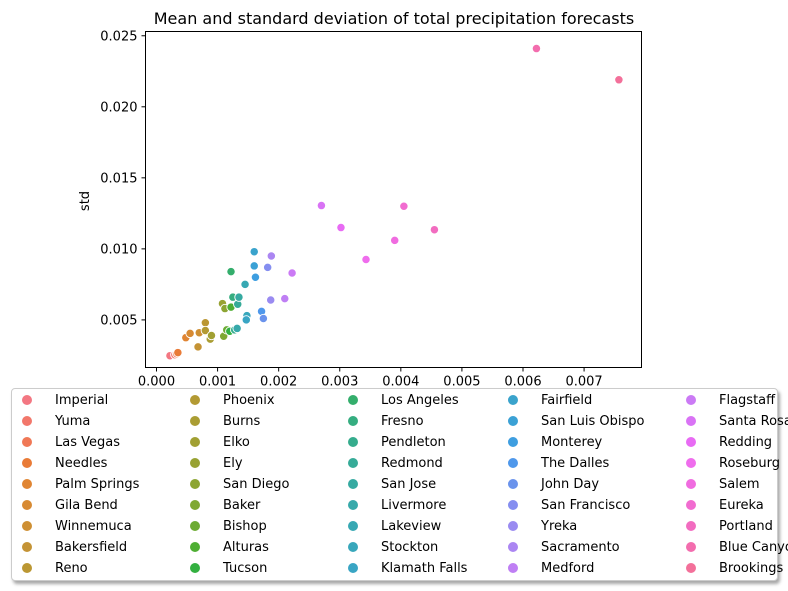  What do you see at coordinates (583, 382) in the screenshot?
I see `x-tick-label: 0.007` at bounding box center [583, 382].